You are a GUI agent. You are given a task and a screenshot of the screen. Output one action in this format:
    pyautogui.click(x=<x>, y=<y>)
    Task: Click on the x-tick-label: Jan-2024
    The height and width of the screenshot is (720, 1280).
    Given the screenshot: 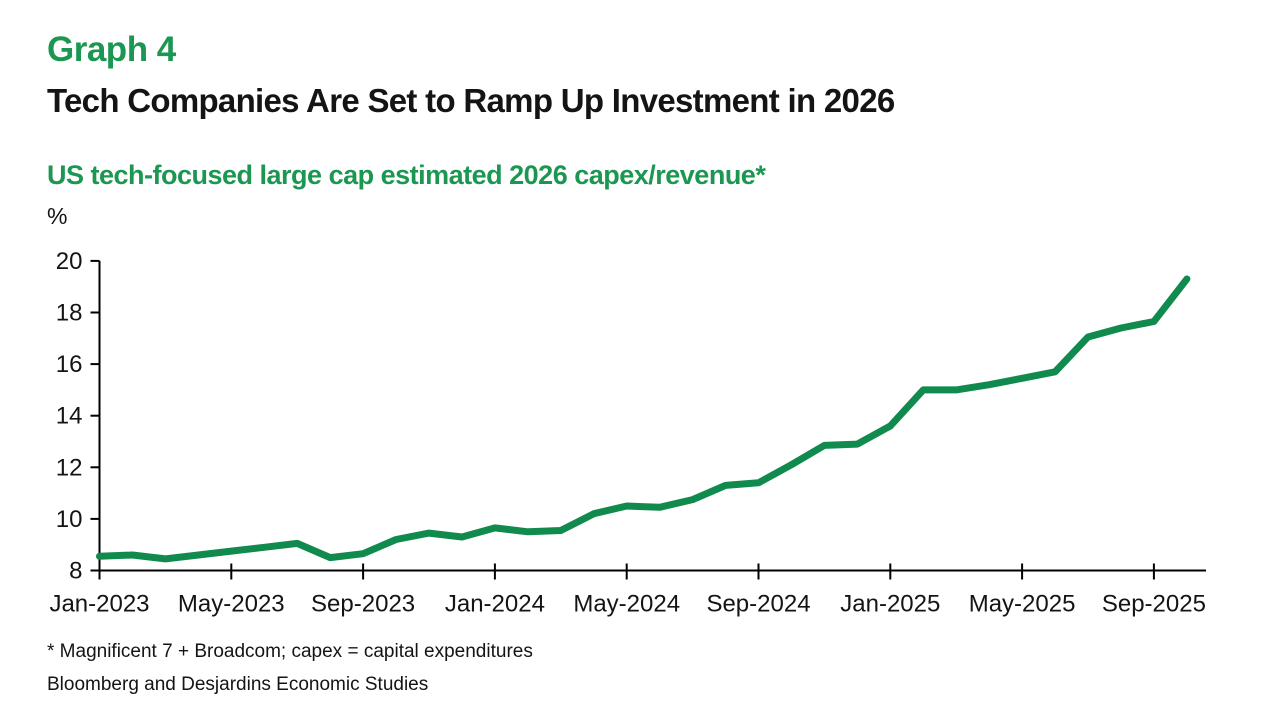 What is the action you would take?
    pyautogui.click(x=495, y=604)
    